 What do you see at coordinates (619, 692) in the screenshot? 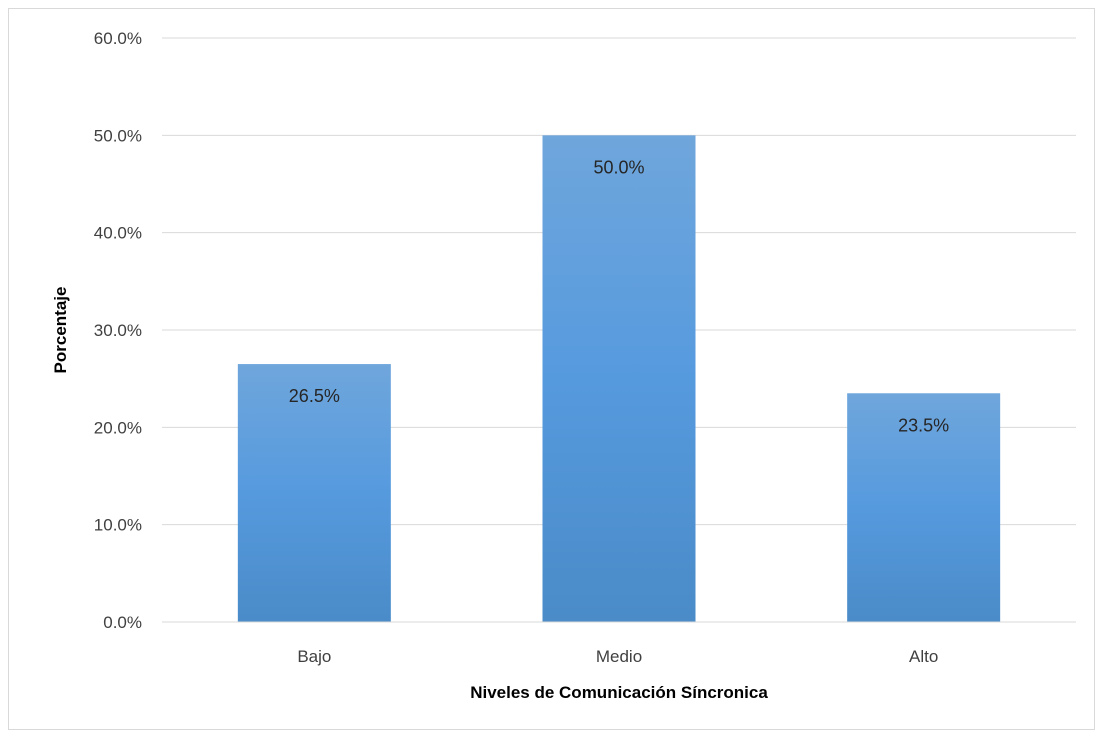
I see `x-axis-title: Niveles de Comunicación Síncronica` at bounding box center [619, 692].